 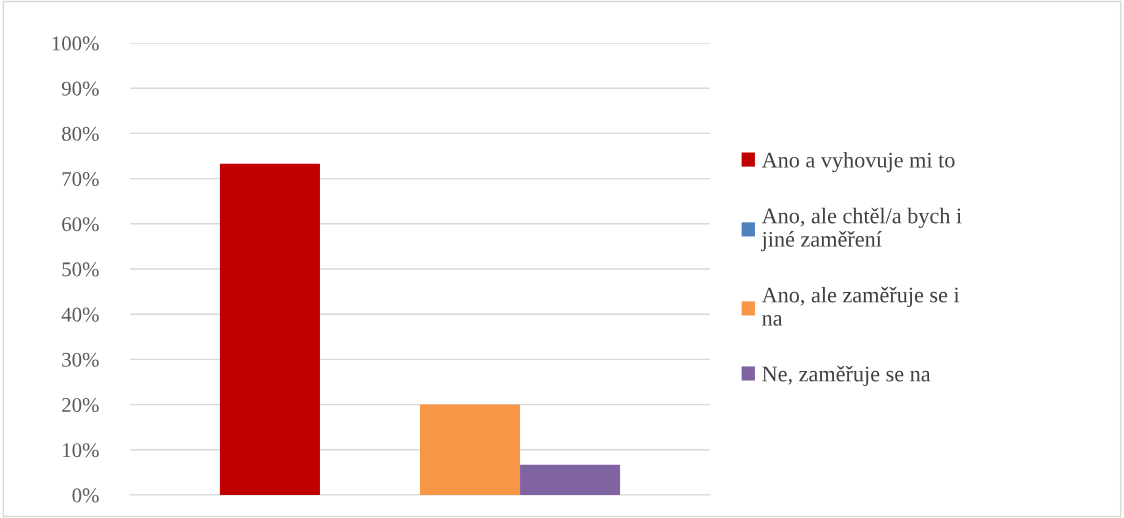 What do you see at coordinates (80, 314) in the screenshot?
I see `y-tick-label: 40%` at bounding box center [80, 314].